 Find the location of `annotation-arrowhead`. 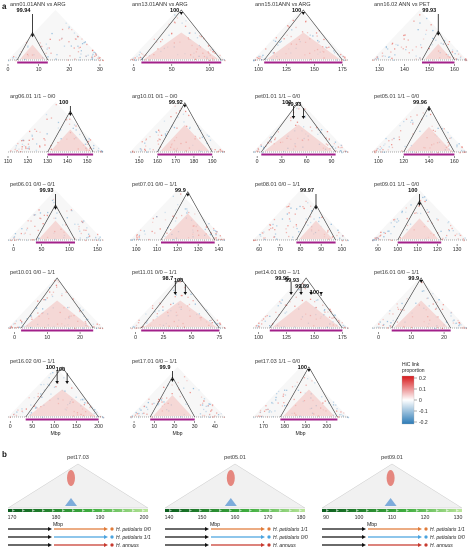

annotation-arrowhead is located at coordinates (172, 380).